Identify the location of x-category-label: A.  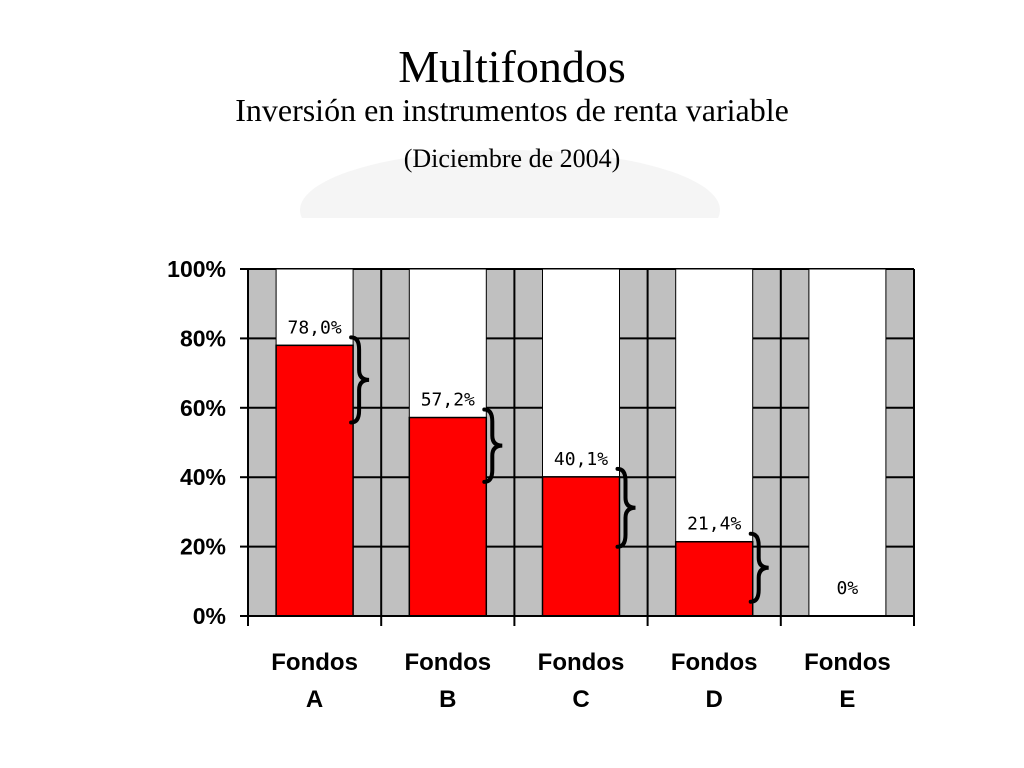
(314, 699).